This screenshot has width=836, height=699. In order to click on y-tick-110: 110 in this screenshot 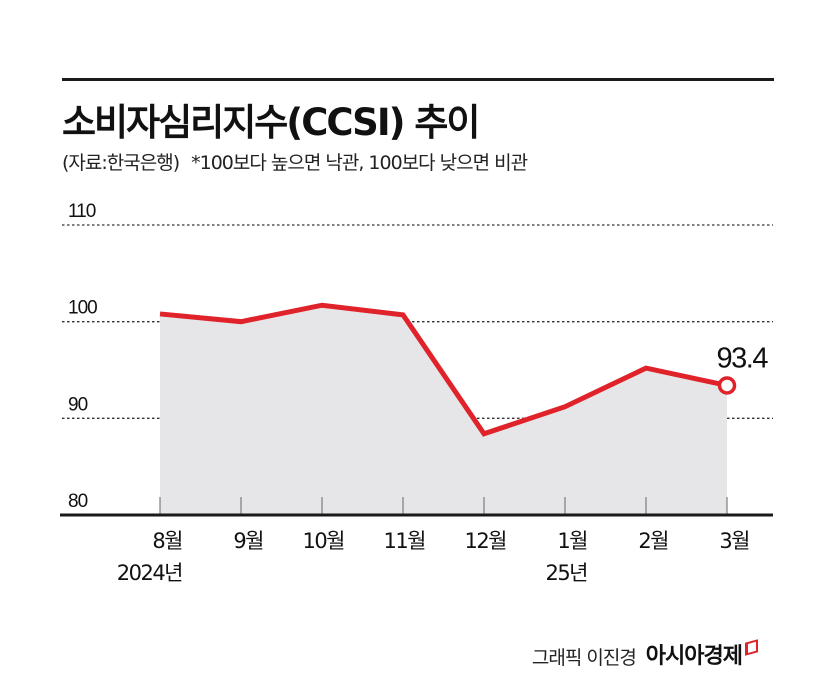, I will do `click(82, 211)`.